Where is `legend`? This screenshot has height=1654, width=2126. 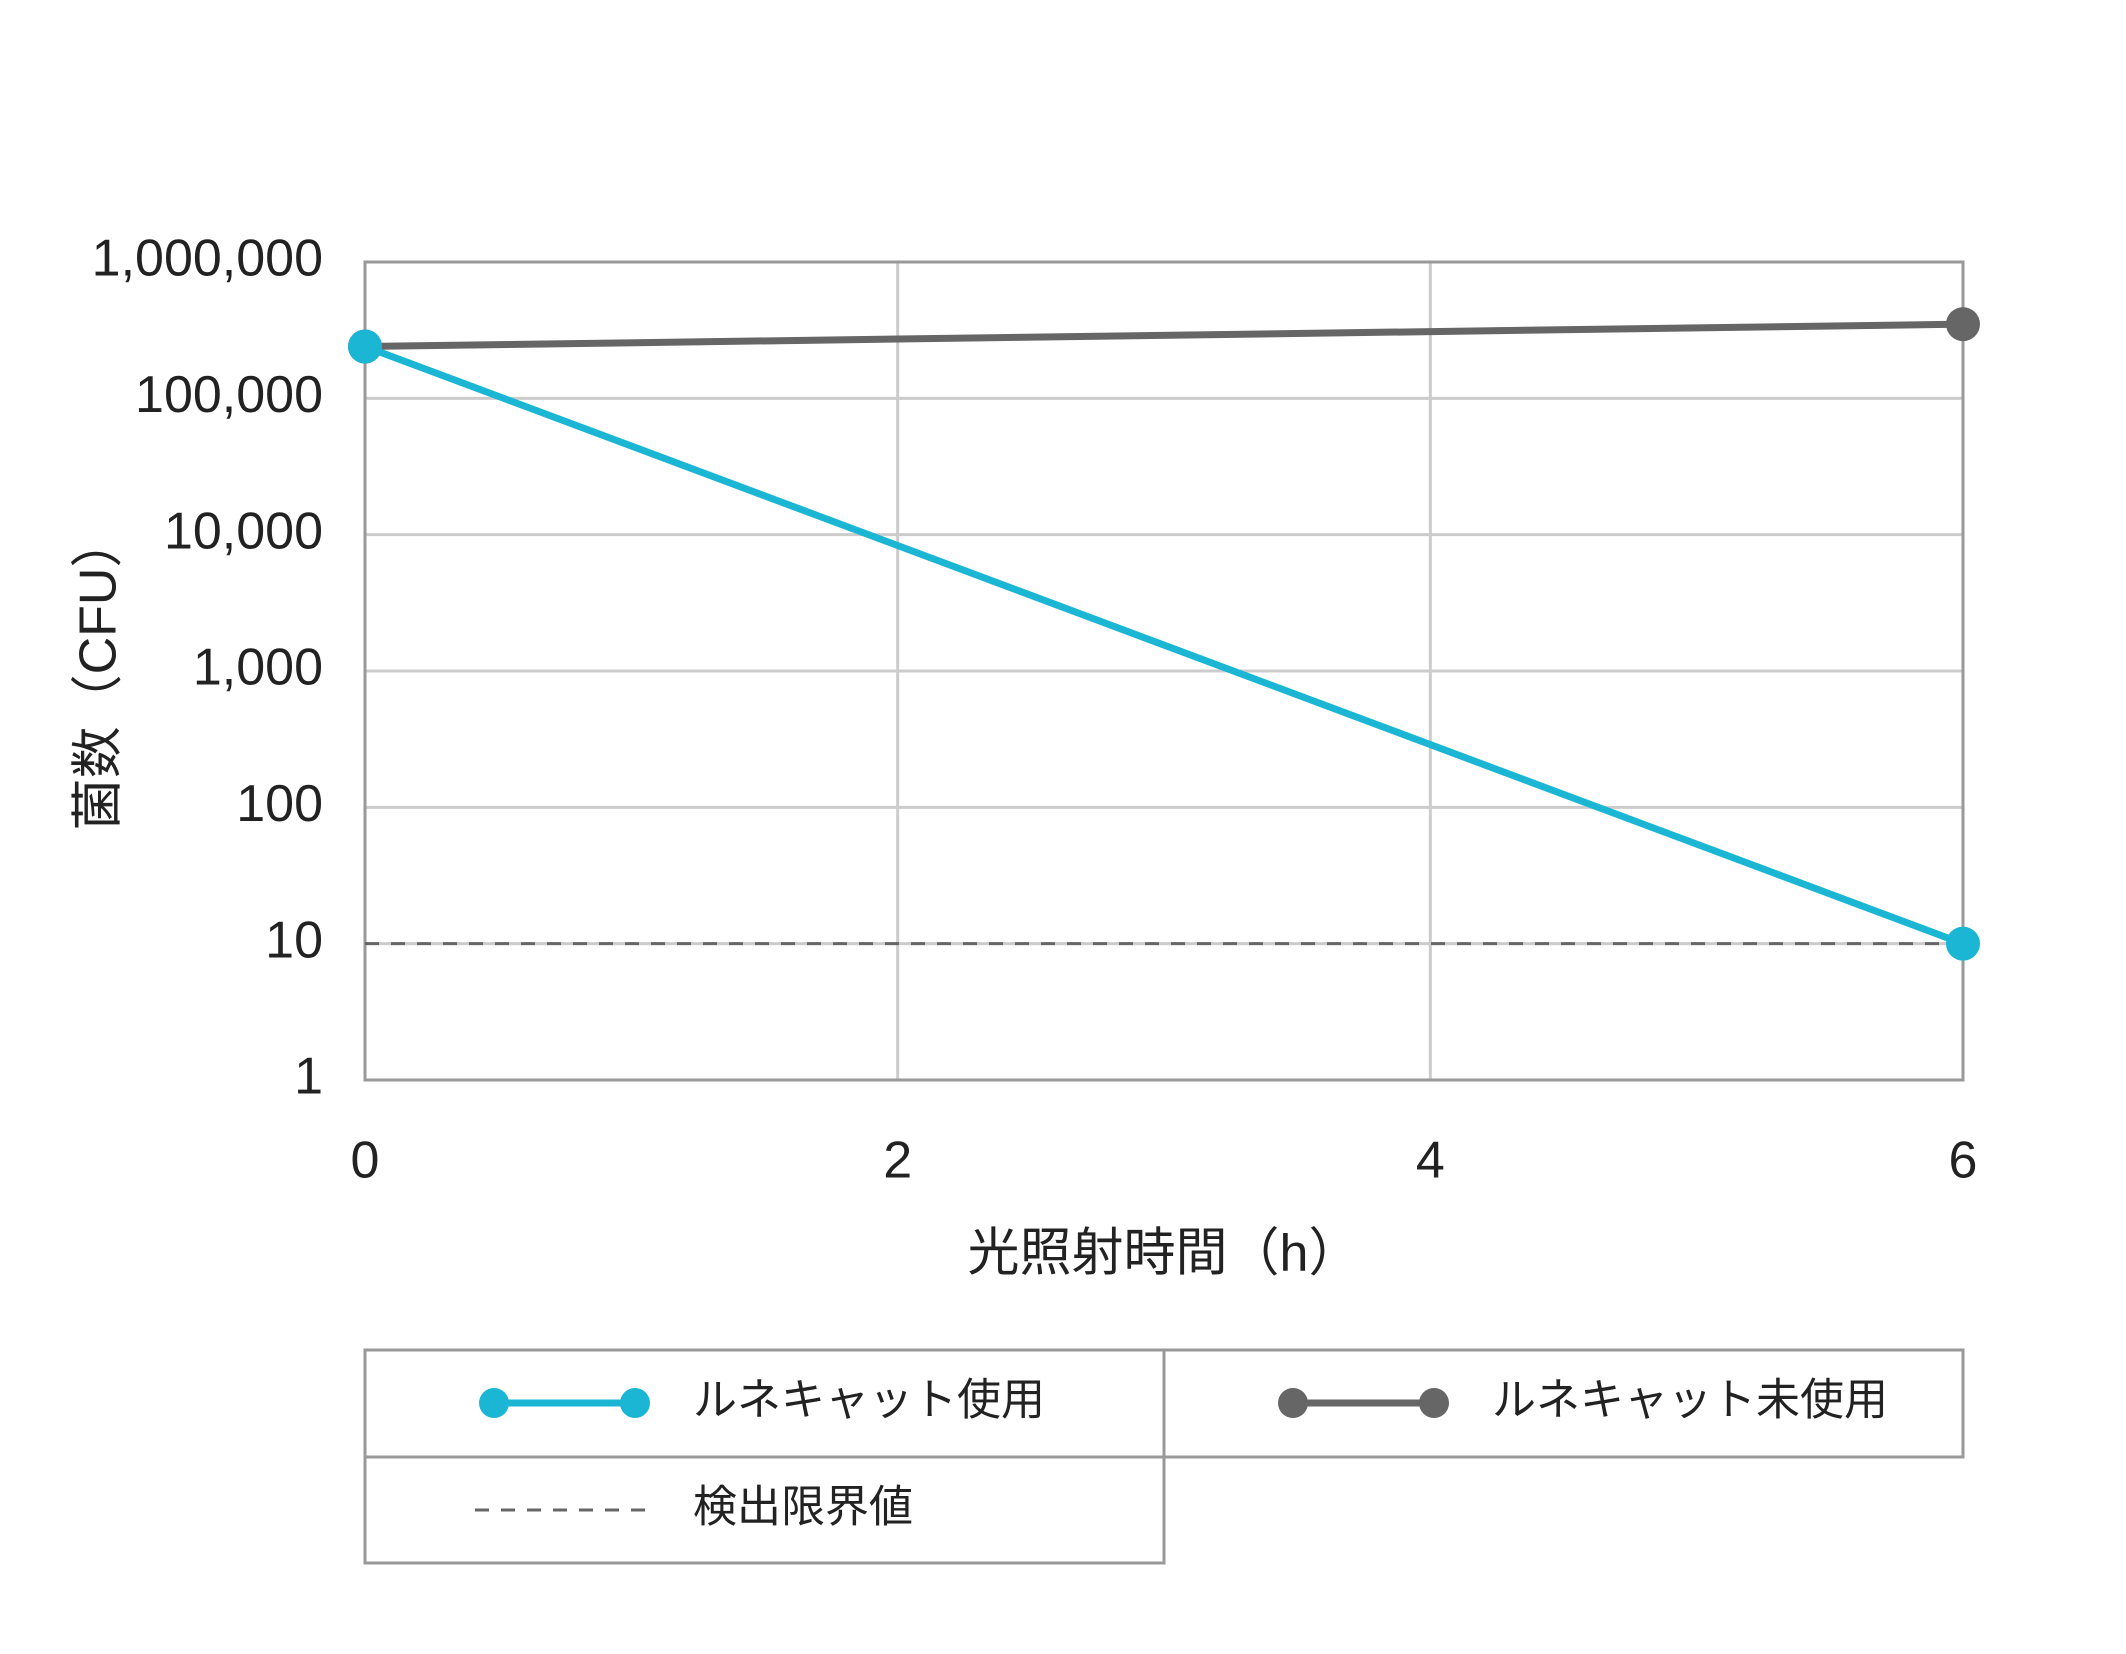
legend is located at coordinates (1164, 1456).